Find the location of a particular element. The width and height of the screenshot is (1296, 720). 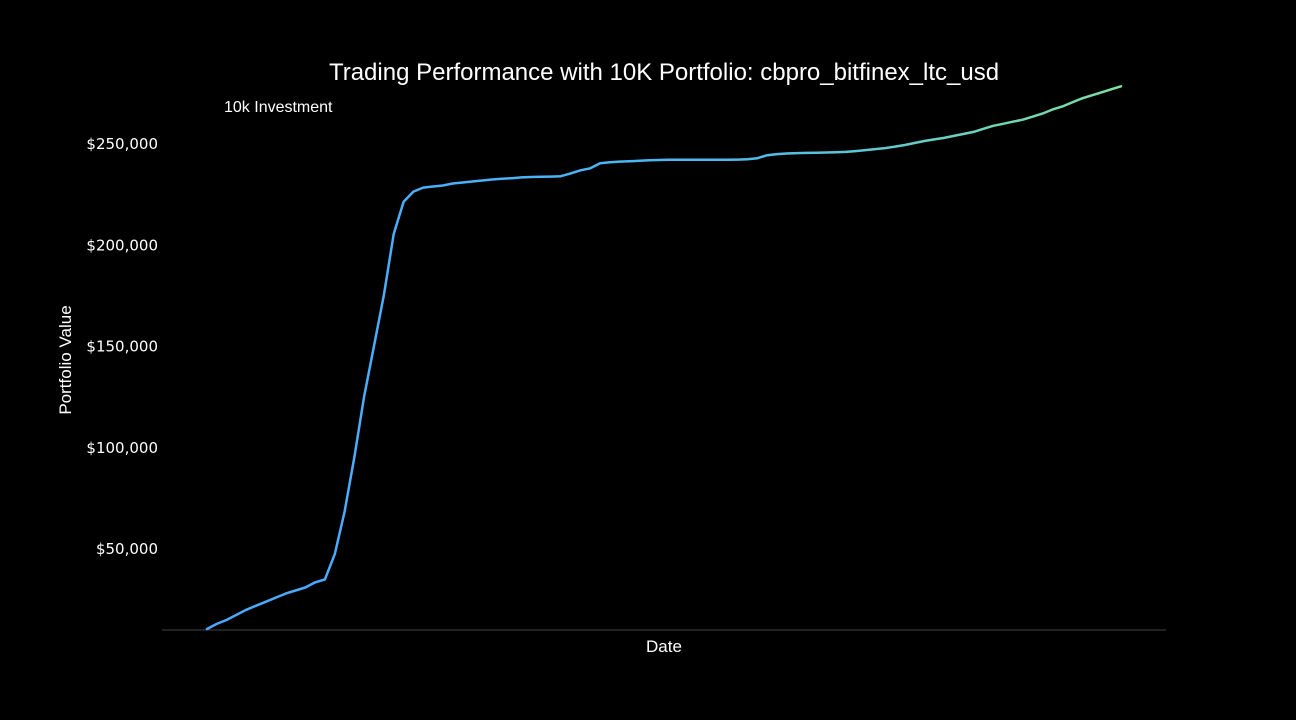

y-tick-label: $200,000 is located at coordinates (122, 245).